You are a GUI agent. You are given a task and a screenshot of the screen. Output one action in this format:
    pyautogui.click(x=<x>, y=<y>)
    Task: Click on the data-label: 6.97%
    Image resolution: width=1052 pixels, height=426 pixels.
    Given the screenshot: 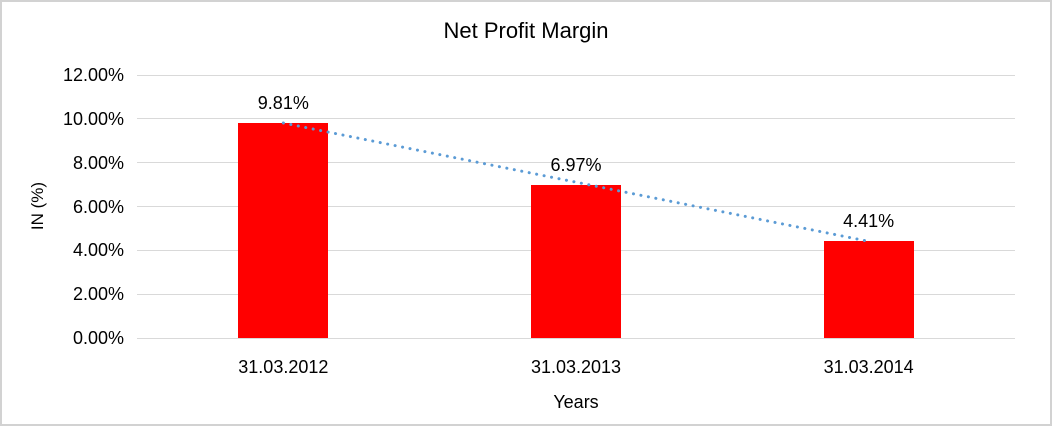 What is the action you would take?
    pyautogui.click(x=576, y=165)
    